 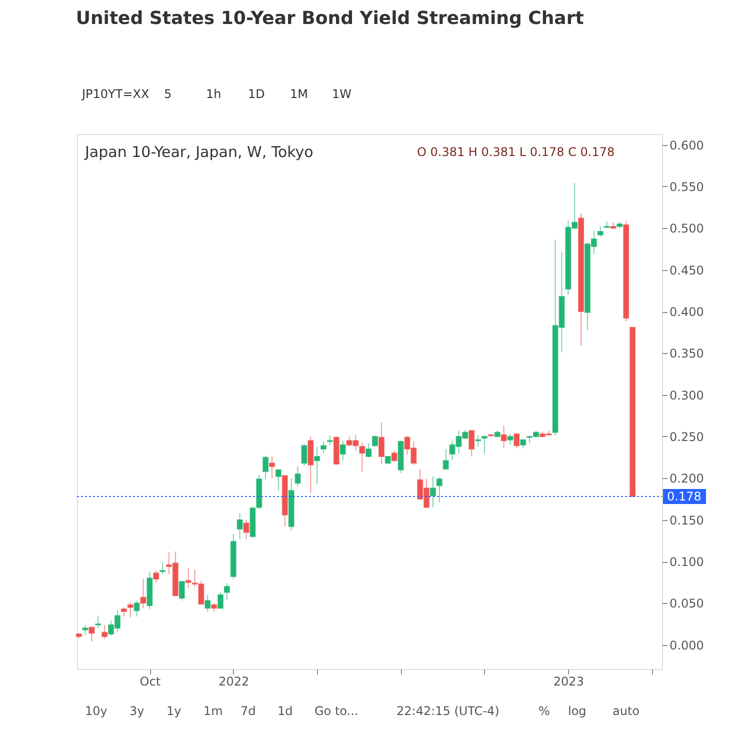 I want to click on chart-title: United States 10-Year Bond Yield Streaming Chart, so click(x=330, y=18).